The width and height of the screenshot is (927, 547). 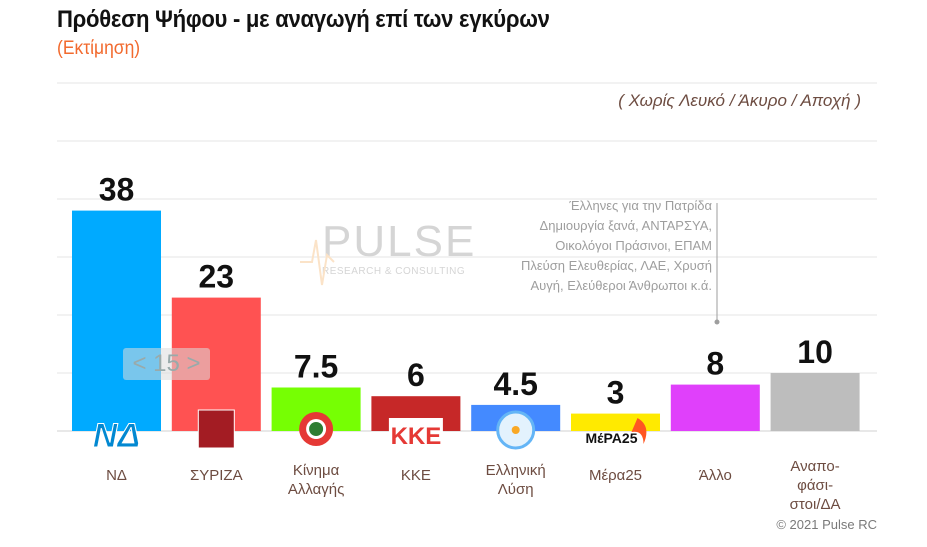 I want to click on mera25-logo: ΜέΡΑ25, so click(x=612, y=438).